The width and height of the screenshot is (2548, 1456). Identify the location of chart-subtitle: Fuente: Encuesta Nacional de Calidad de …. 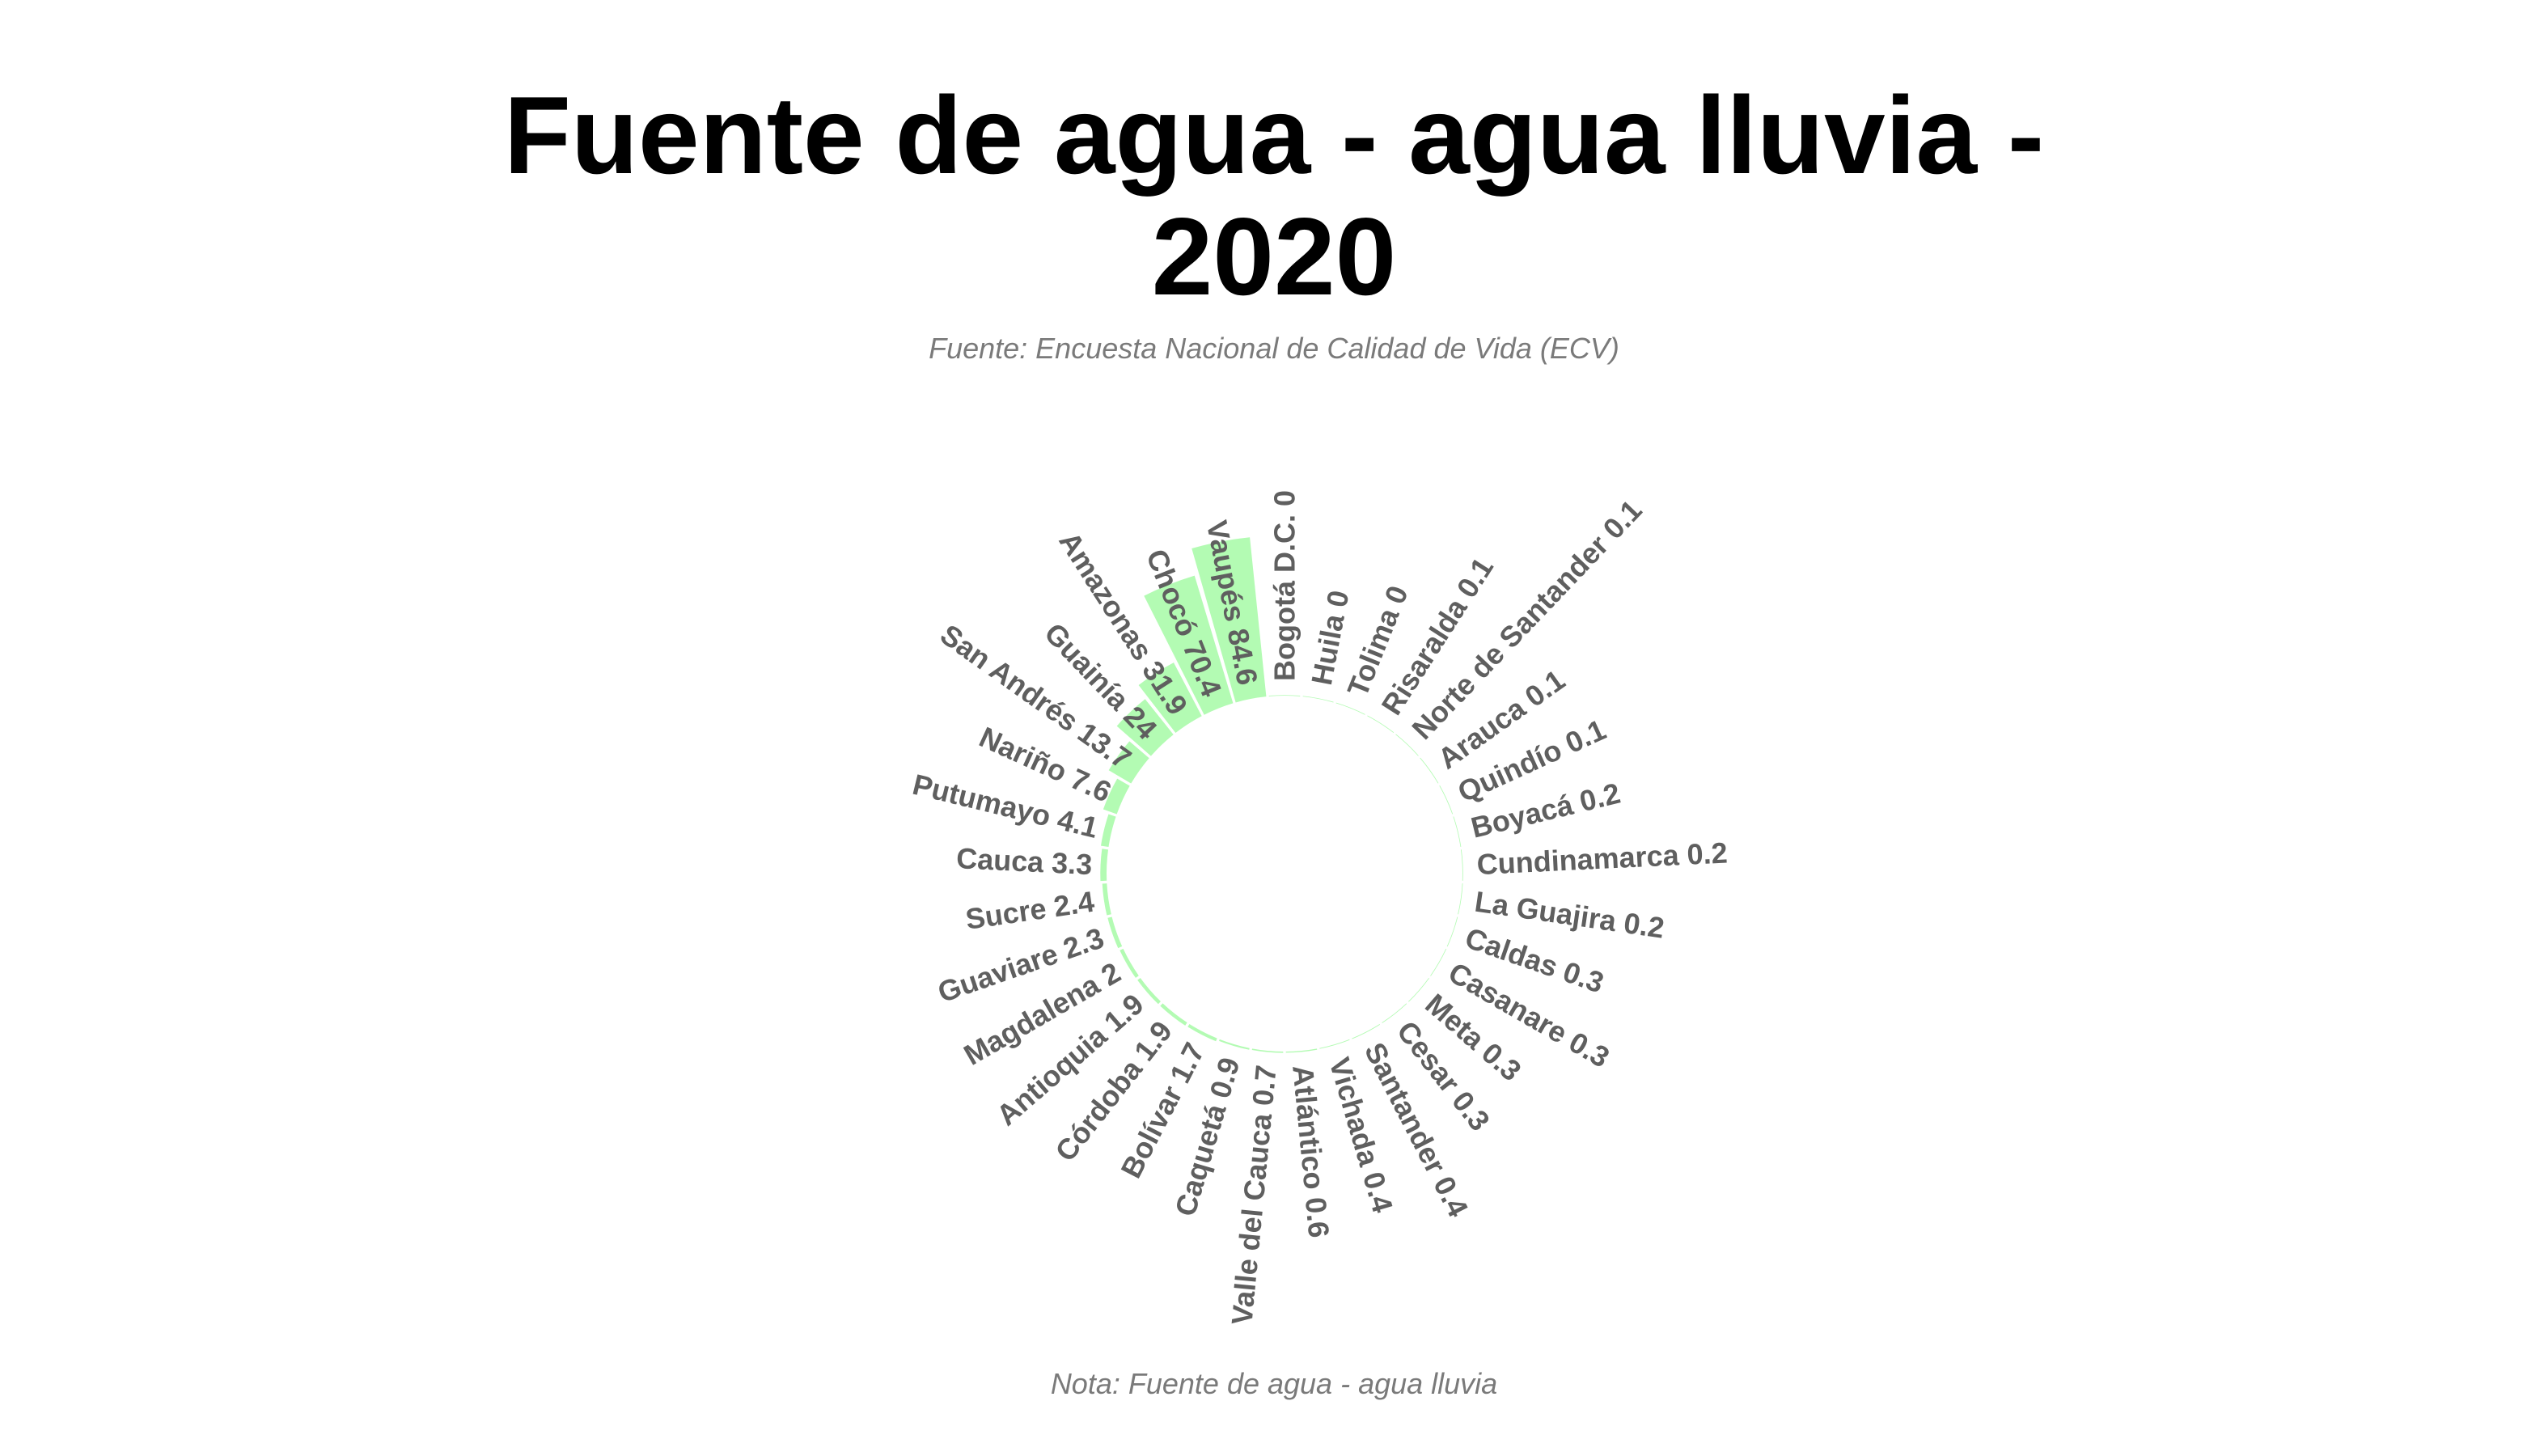
(1274, 348).